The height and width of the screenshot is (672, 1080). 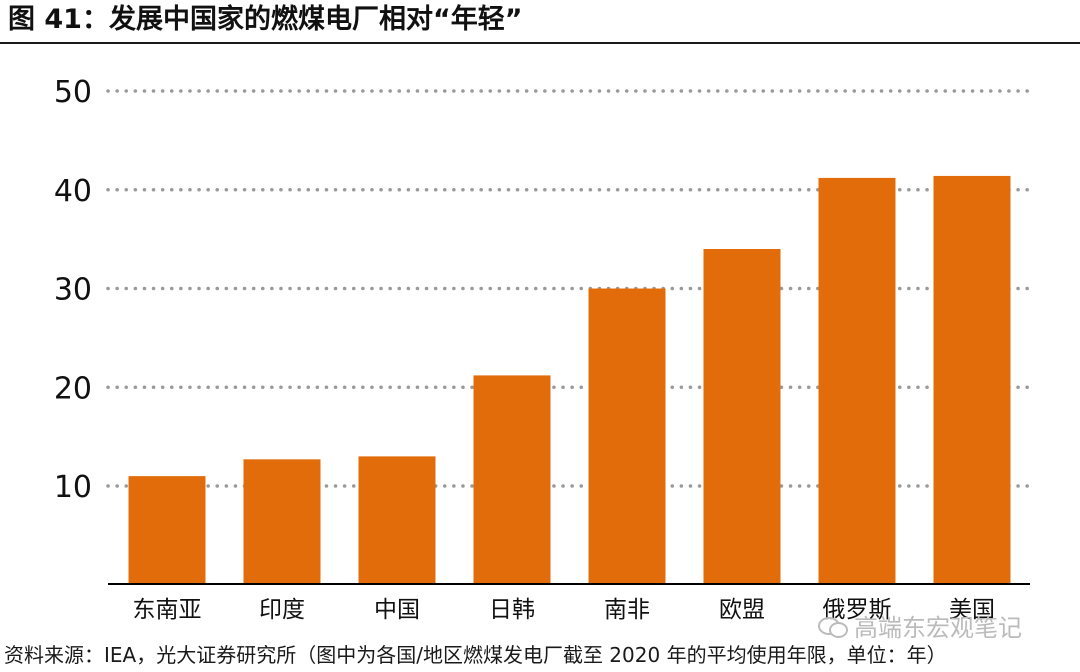 I want to click on y-tick-label: 30, so click(x=73, y=290).